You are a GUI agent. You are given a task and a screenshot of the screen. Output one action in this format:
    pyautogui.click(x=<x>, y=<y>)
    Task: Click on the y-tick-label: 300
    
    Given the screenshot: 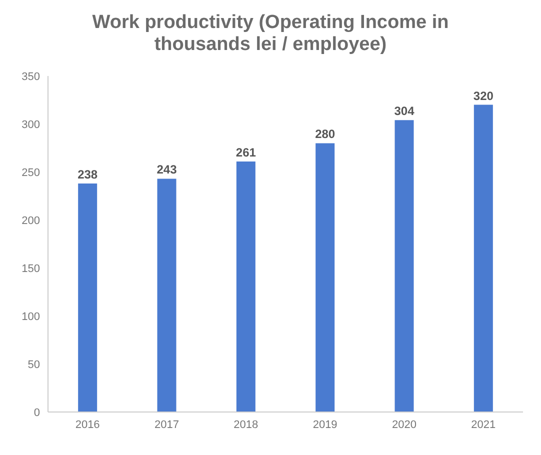 What is the action you would take?
    pyautogui.click(x=31, y=124)
    